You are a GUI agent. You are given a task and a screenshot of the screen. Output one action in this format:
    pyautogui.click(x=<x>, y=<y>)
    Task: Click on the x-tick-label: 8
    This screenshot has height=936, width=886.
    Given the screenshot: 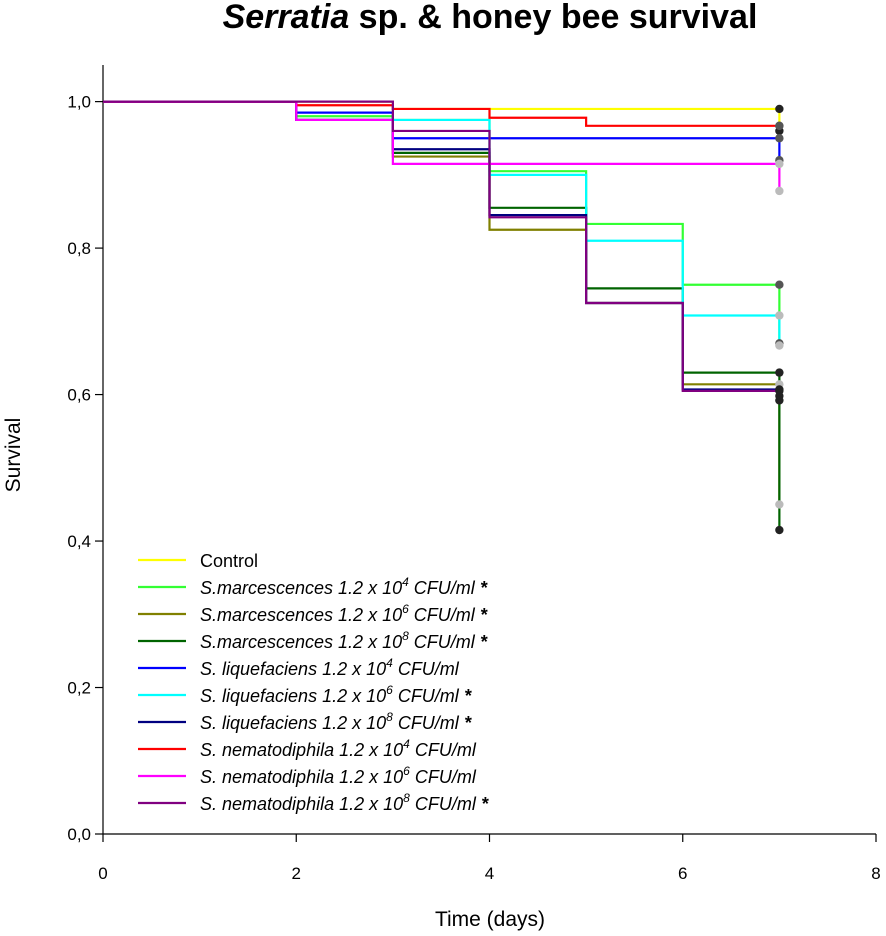 What is the action you would take?
    pyautogui.click(x=875, y=873)
    